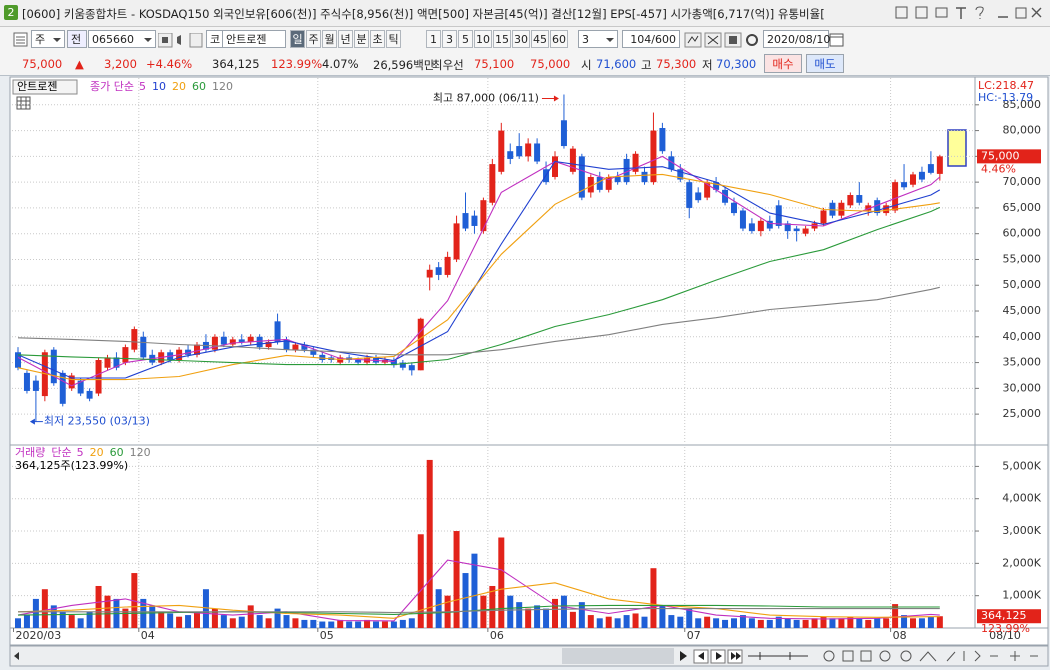 The width and height of the screenshot is (1050, 670). Describe the element at coordinates (327, 635) in the screenshot. I see `x-tick-label: 05` at that location.